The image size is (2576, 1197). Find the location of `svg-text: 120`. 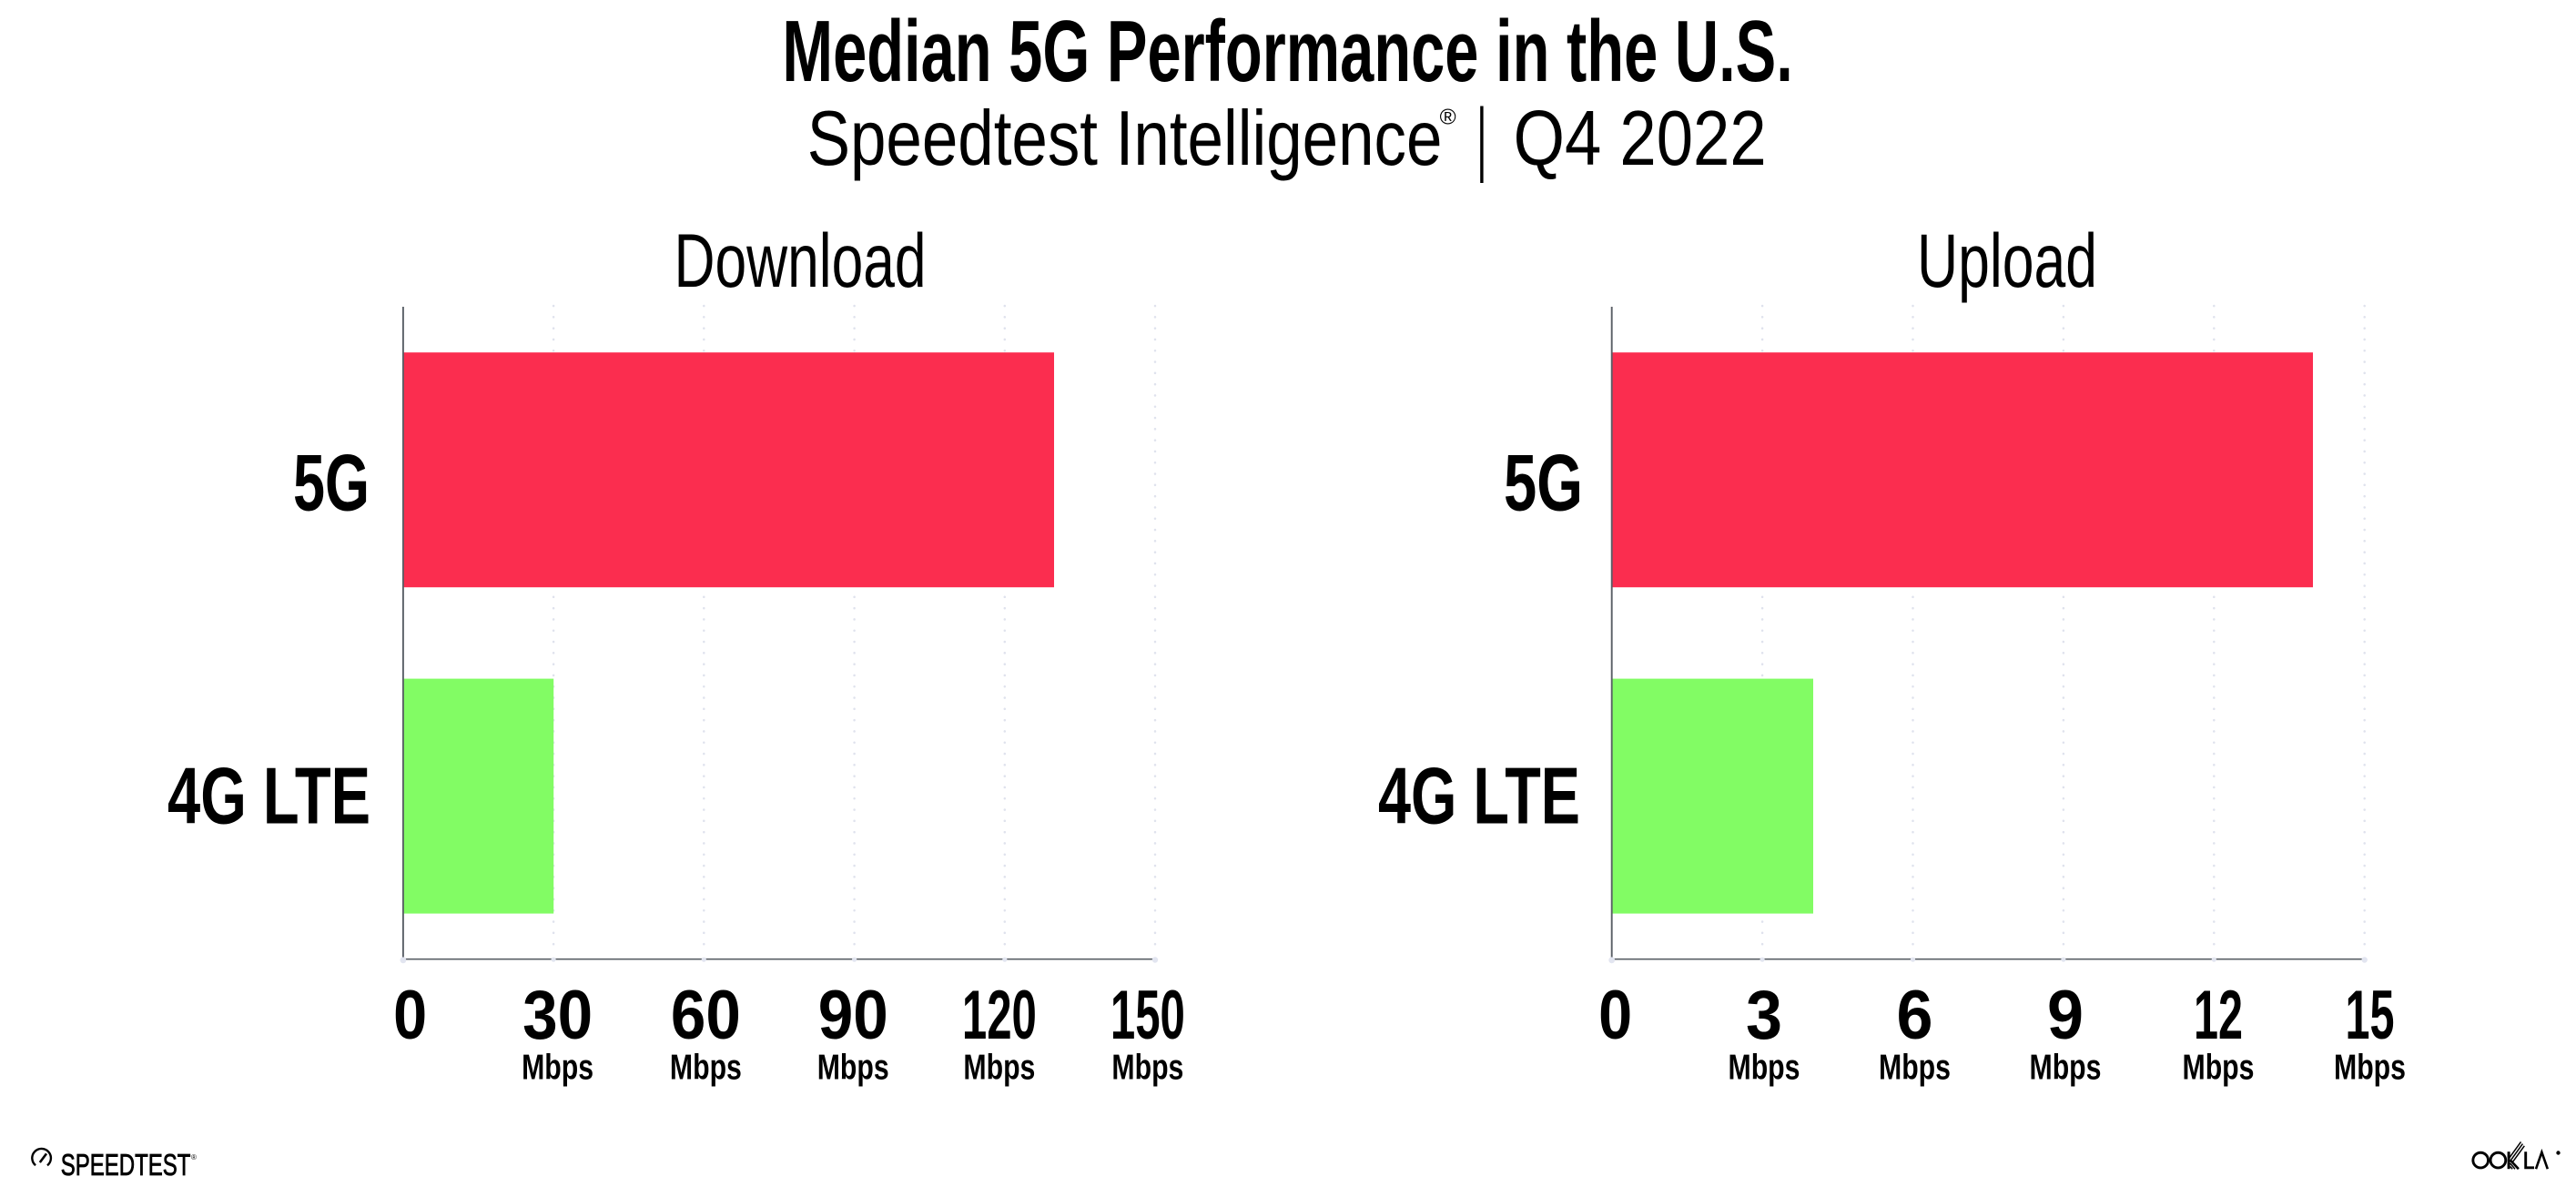

svg-text: 120 is located at coordinates (999, 1015).